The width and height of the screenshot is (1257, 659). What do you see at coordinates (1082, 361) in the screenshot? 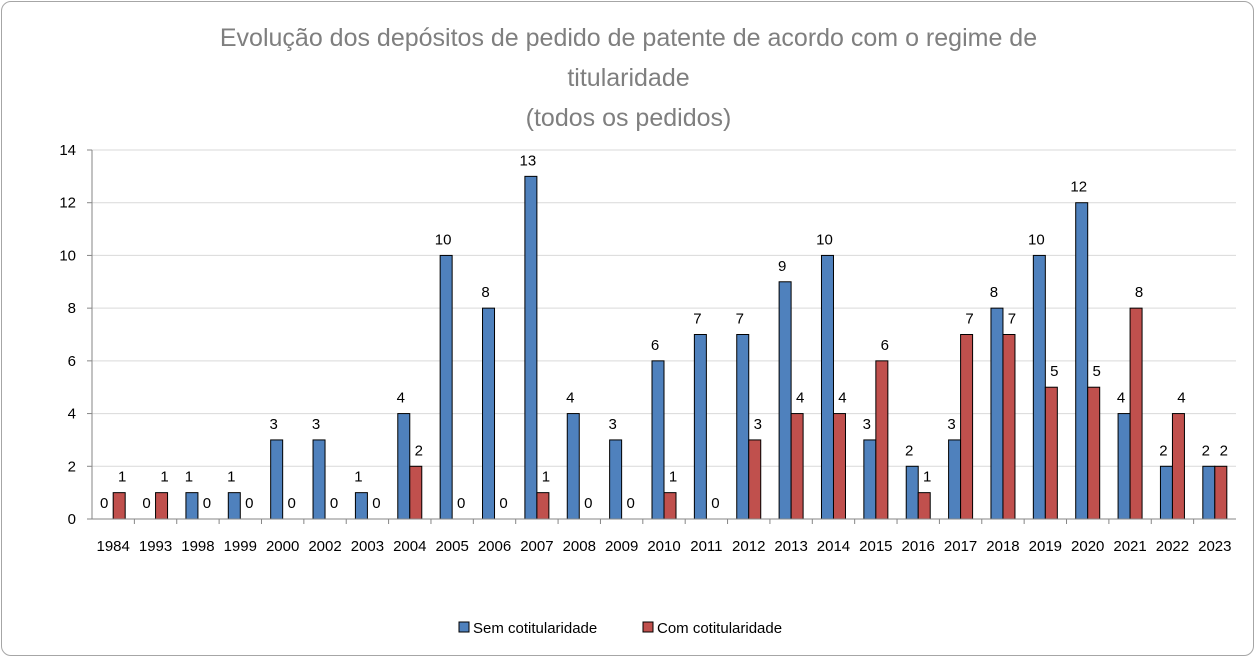
I see `bar-sem-2020` at bounding box center [1082, 361].